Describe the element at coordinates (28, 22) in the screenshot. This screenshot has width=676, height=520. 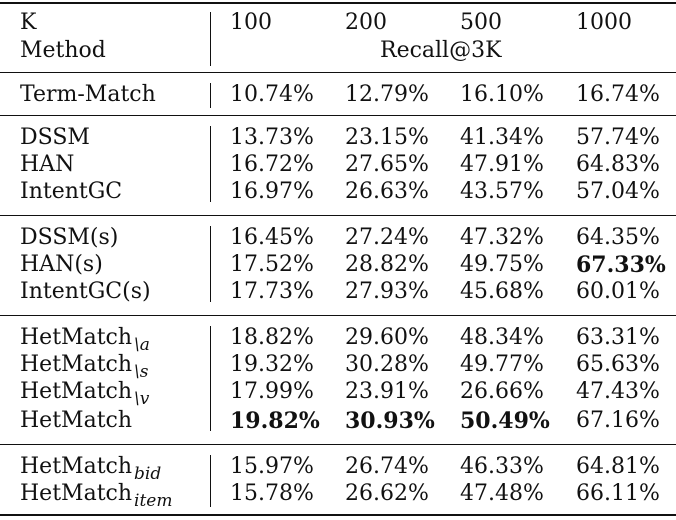
I see `k-label: K` at that location.